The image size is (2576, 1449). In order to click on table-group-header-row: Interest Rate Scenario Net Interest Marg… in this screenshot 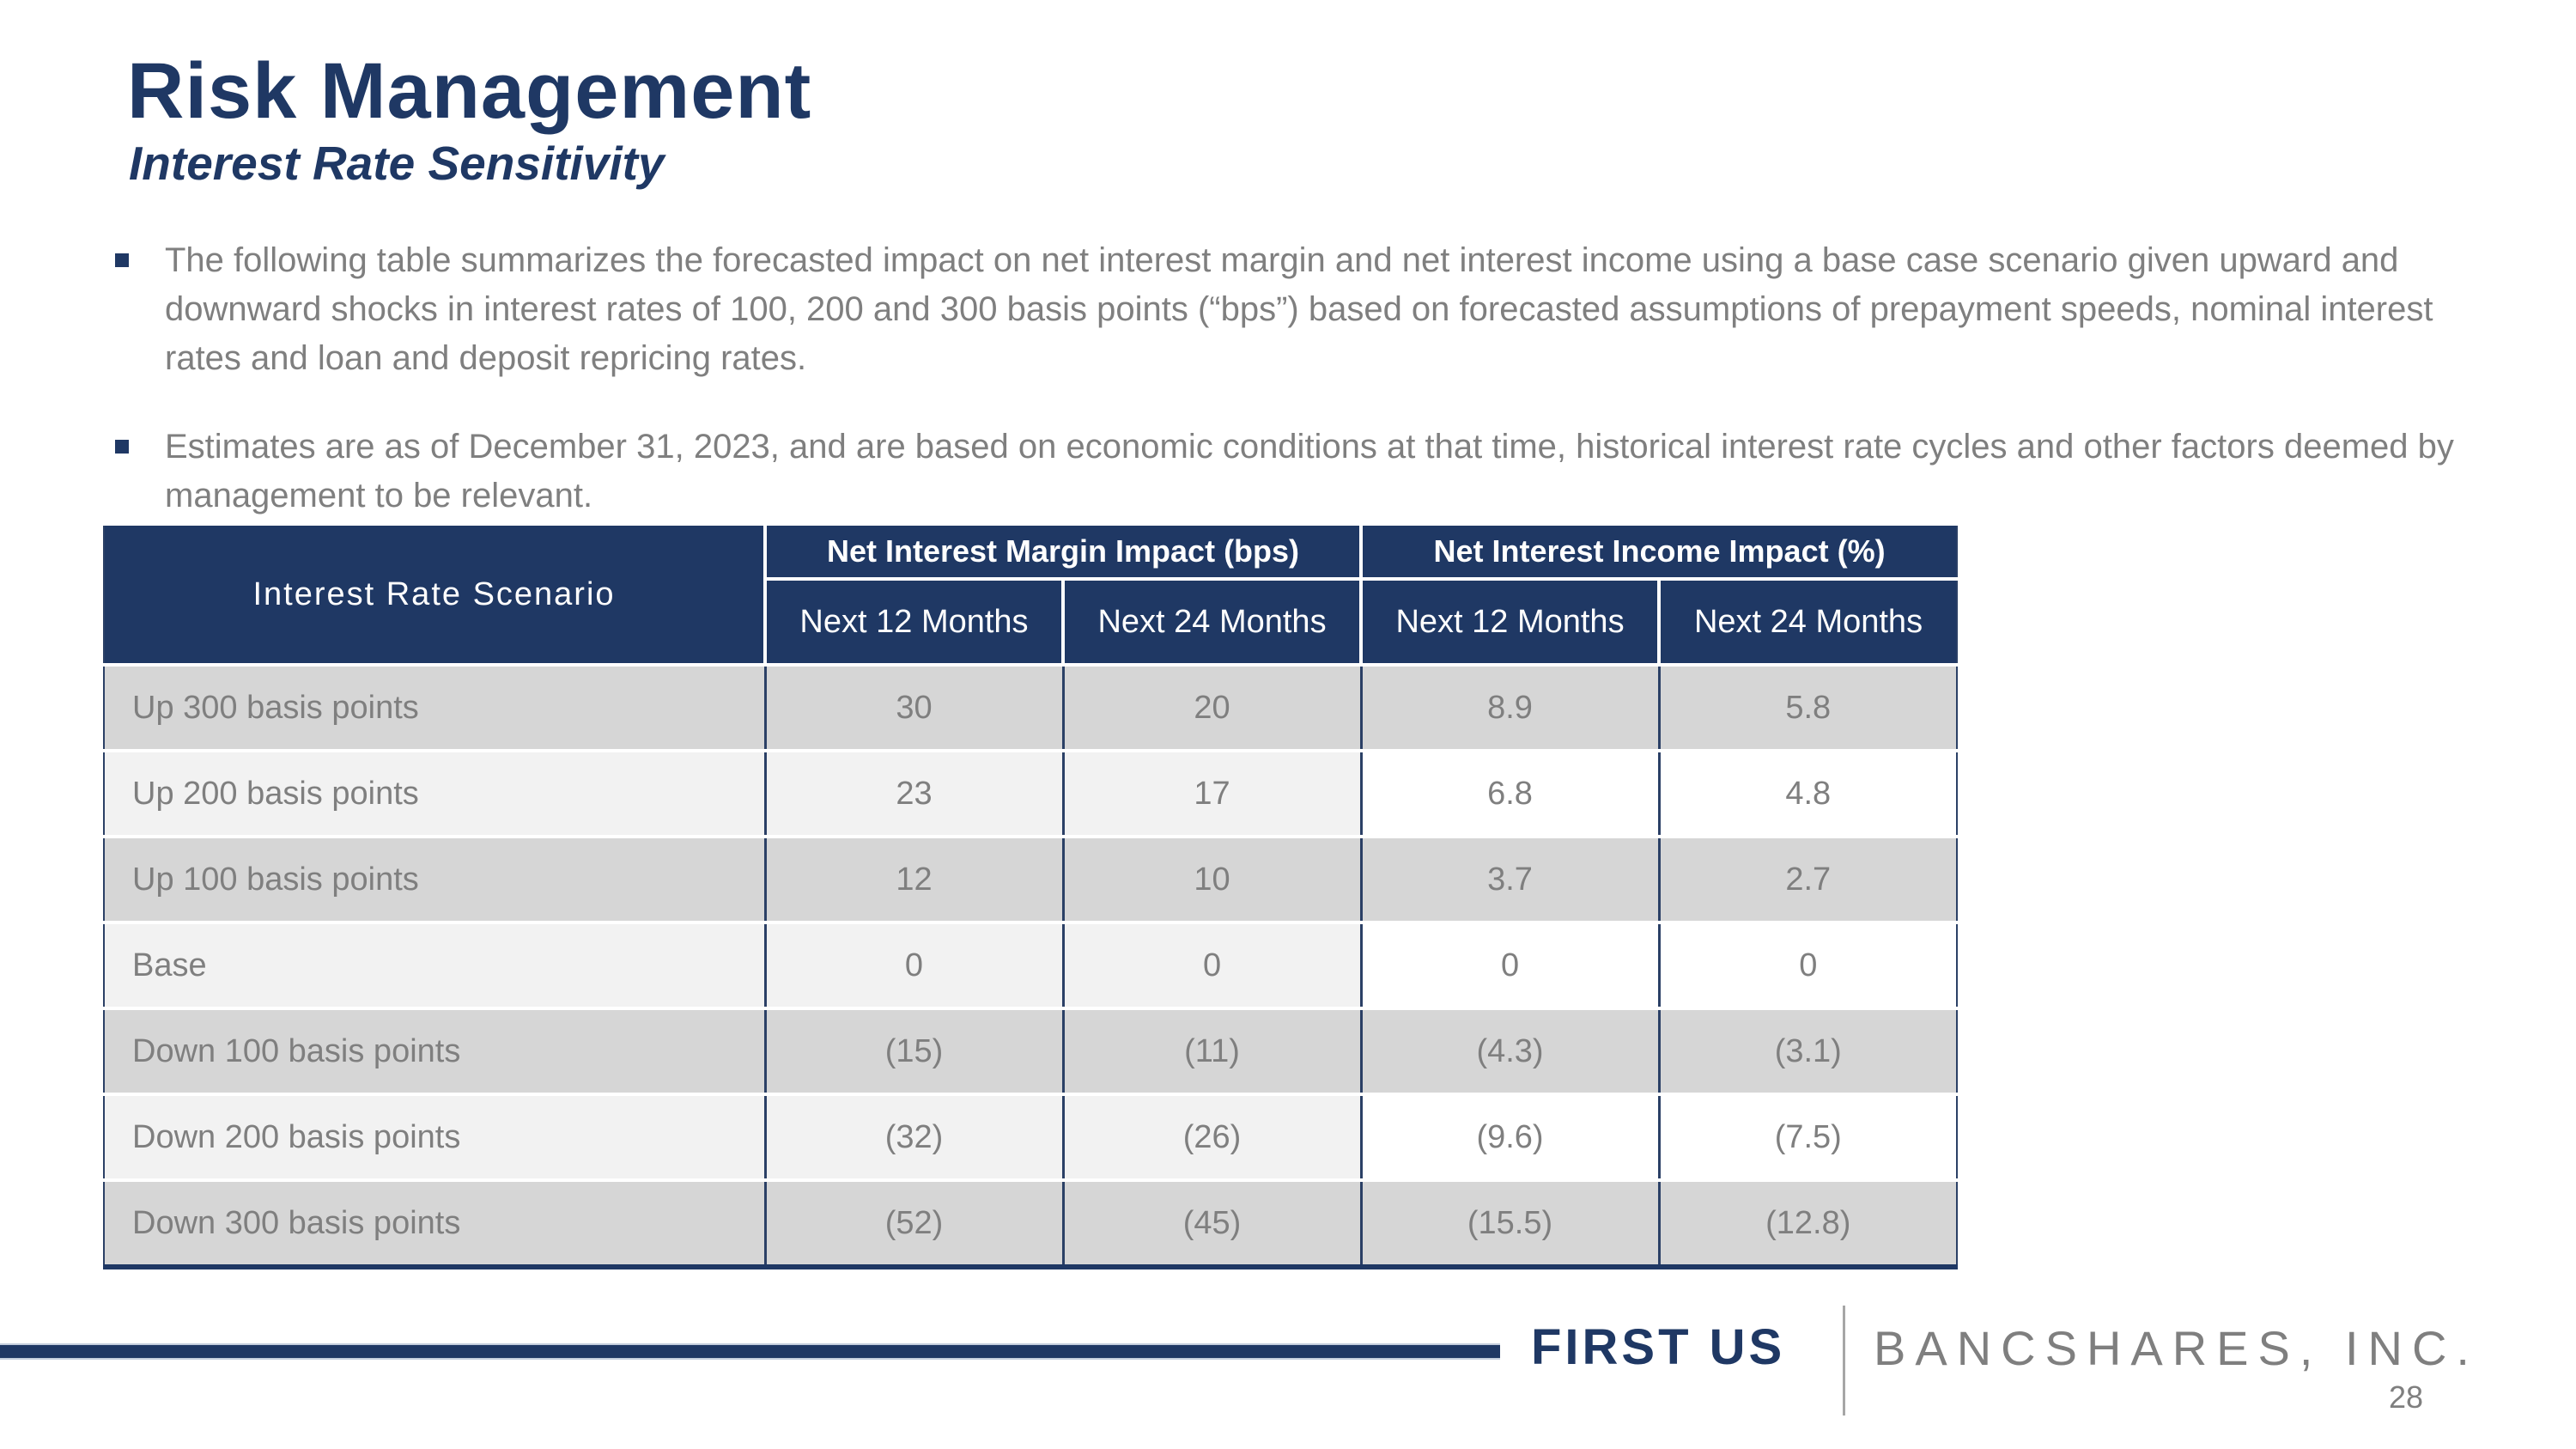, I will do `click(1031, 595)`.